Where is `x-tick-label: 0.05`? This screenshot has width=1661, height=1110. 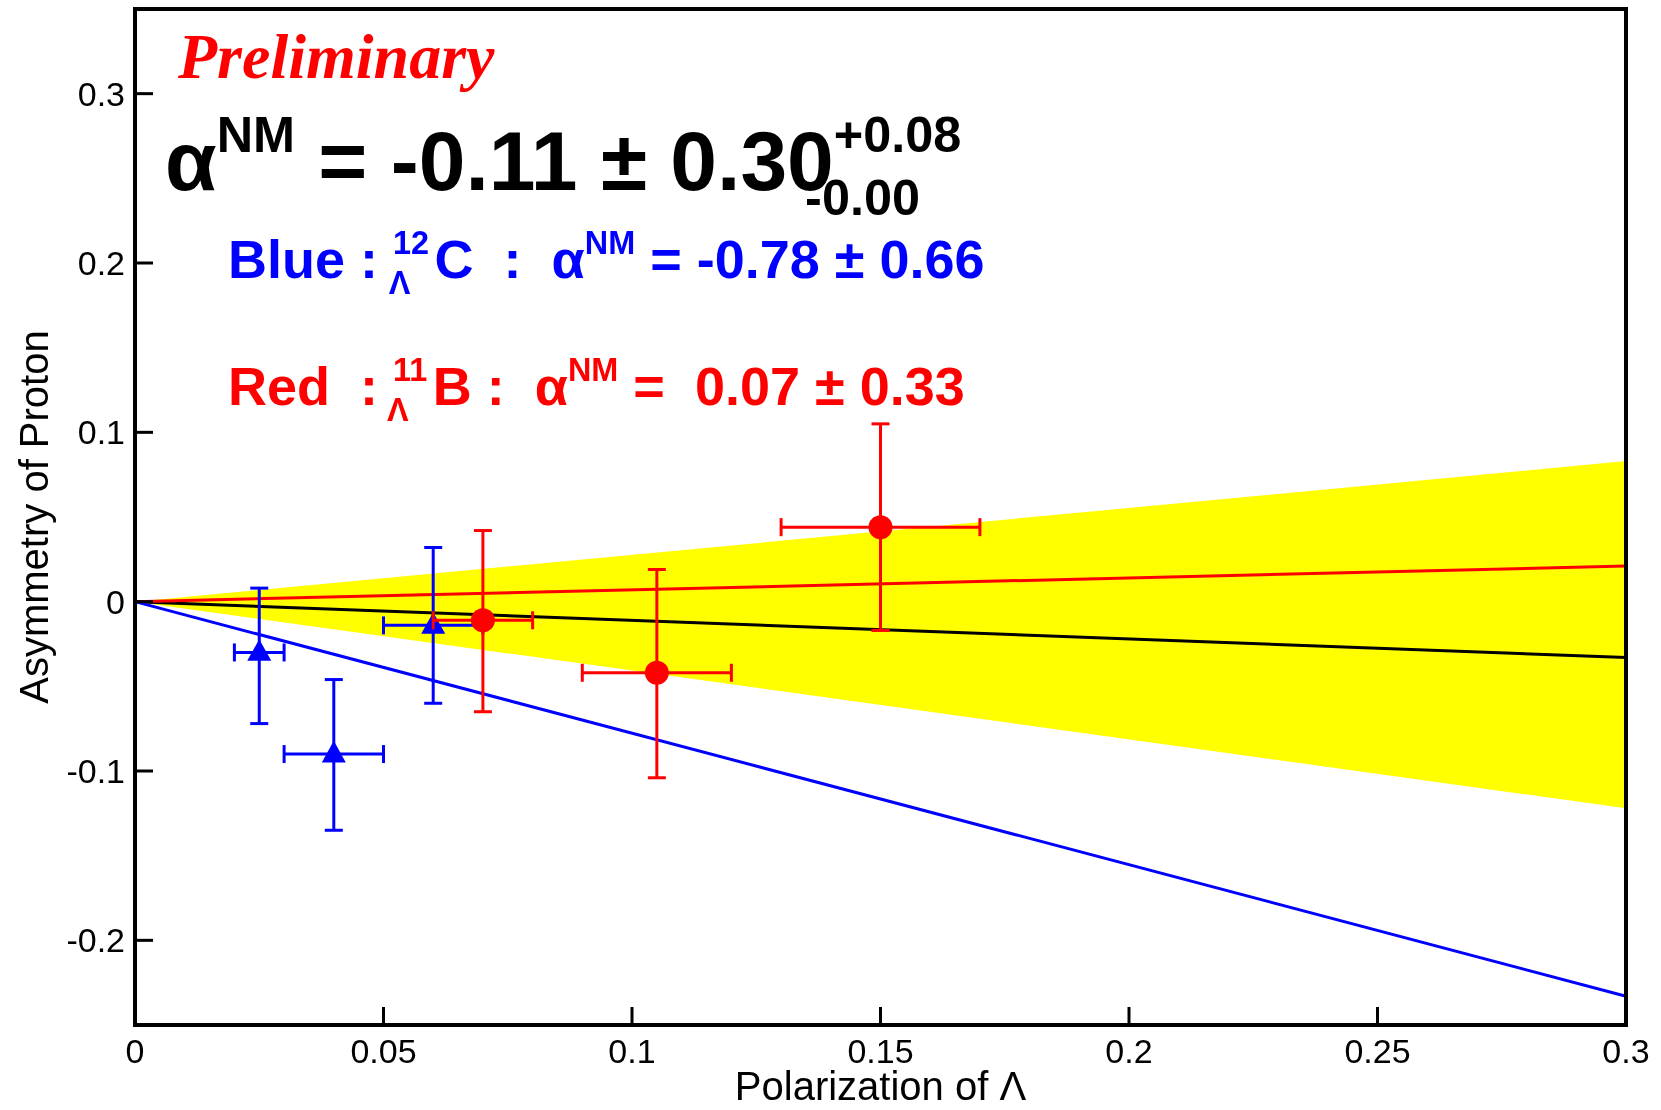
x-tick-label: 0.05 is located at coordinates (383, 1051).